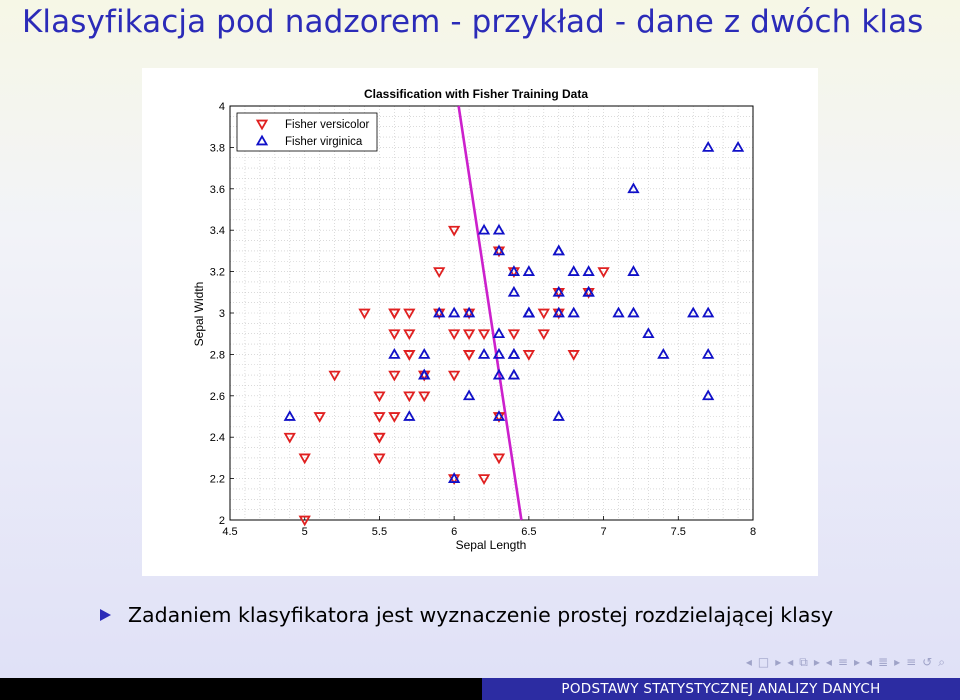 The height and width of the screenshot is (700, 960). I want to click on boundary-line, so click(490, 313).